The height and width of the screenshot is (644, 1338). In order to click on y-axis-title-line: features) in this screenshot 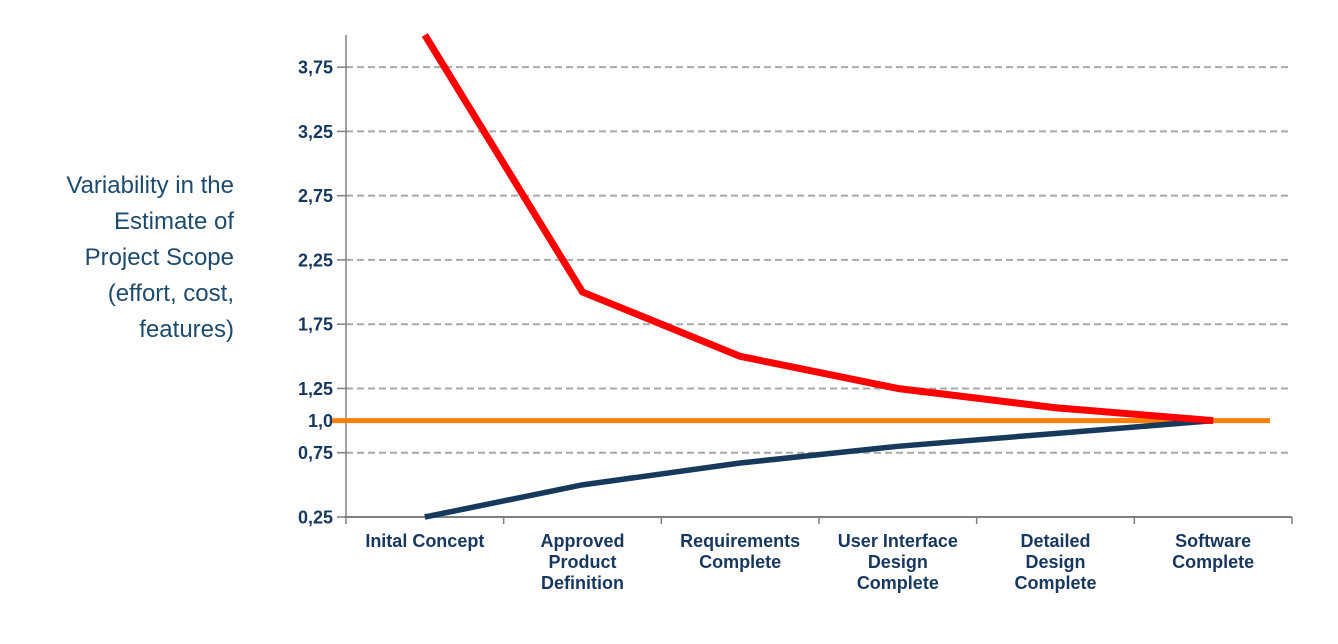, I will do `click(186, 329)`.